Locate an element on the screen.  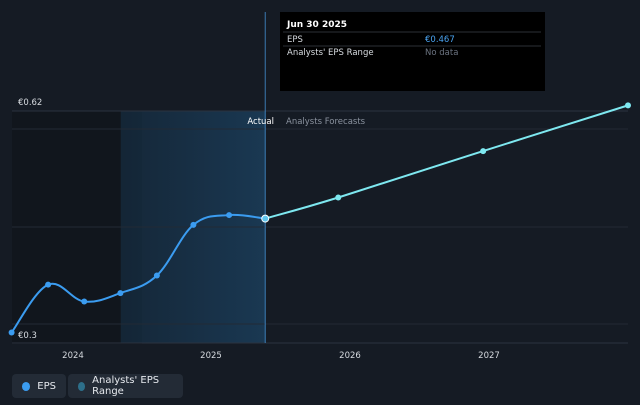
legend-label-eps: EPS is located at coordinates (46, 386).